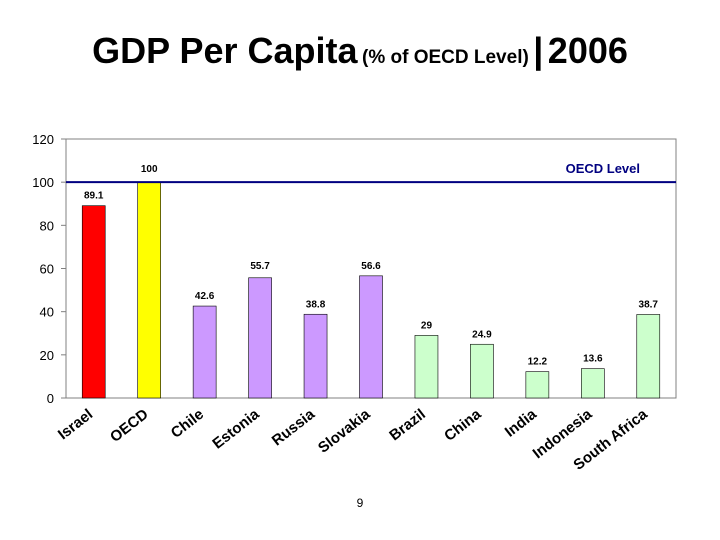 Image resolution: width=720 pixels, height=540 pixels. Describe the element at coordinates (427, 325) in the screenshot. I see `data-label: 29` at that location.